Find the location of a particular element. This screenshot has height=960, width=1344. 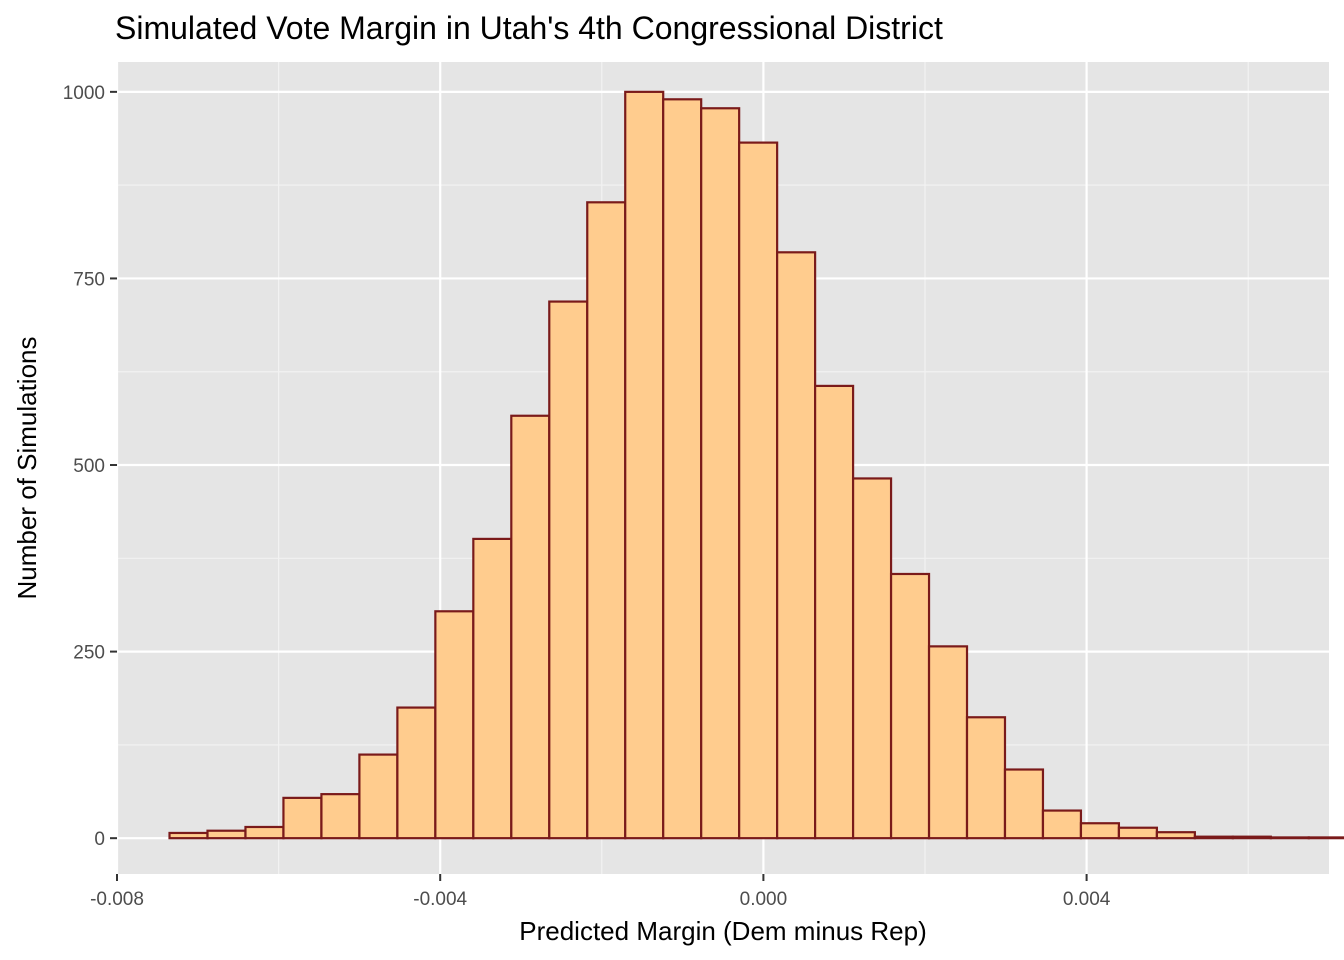

y-tick-label: 500 is located at coordinates (89, 466).